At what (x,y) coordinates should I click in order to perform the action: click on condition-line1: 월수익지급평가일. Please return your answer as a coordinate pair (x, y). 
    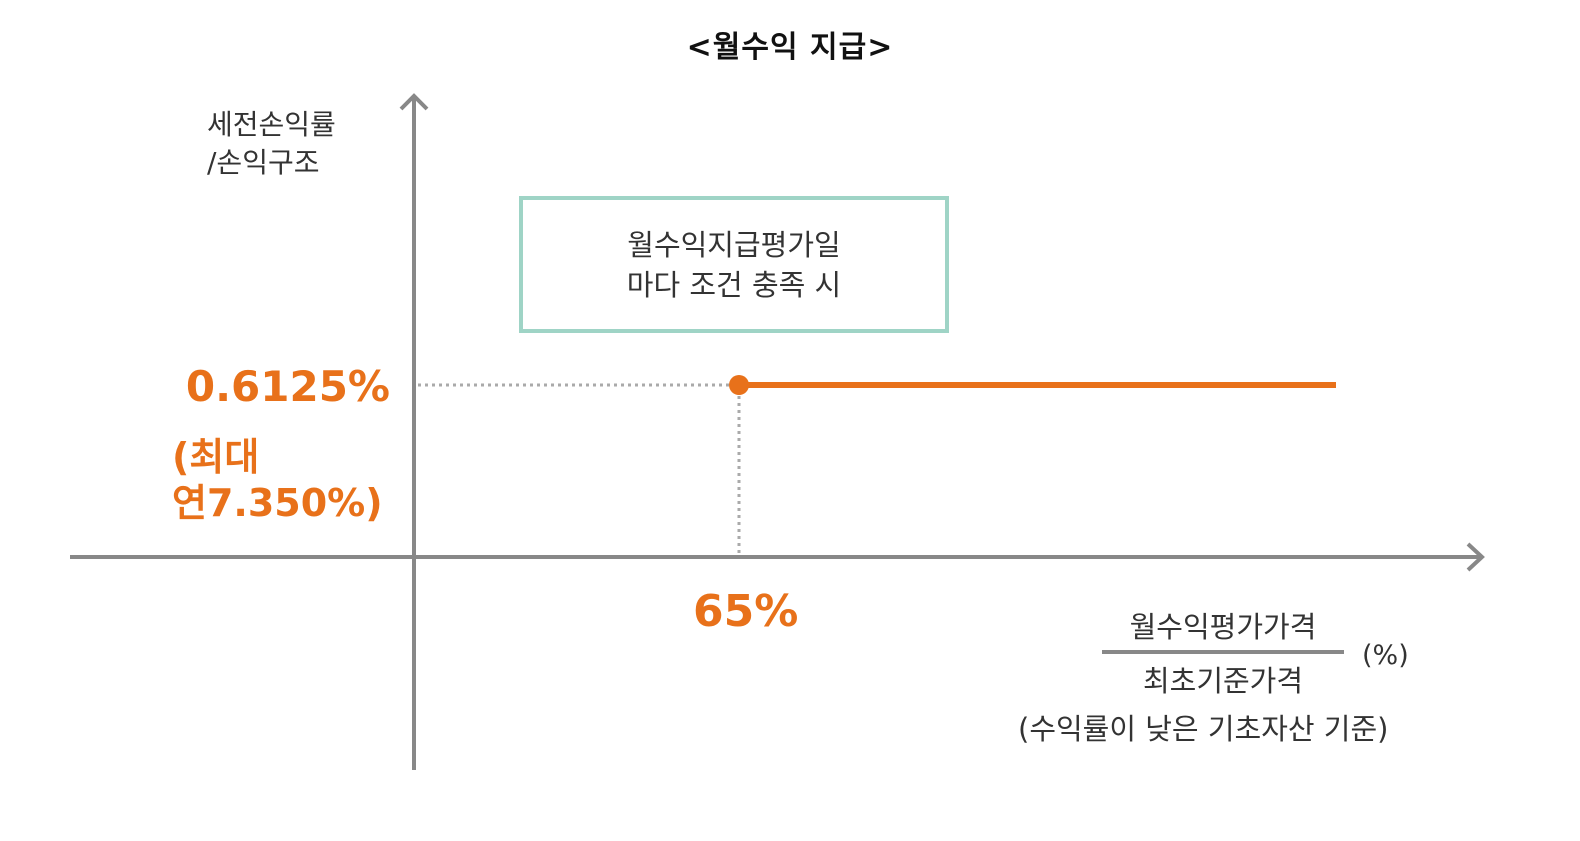
    Looking at the image, I should click on (734, 244).